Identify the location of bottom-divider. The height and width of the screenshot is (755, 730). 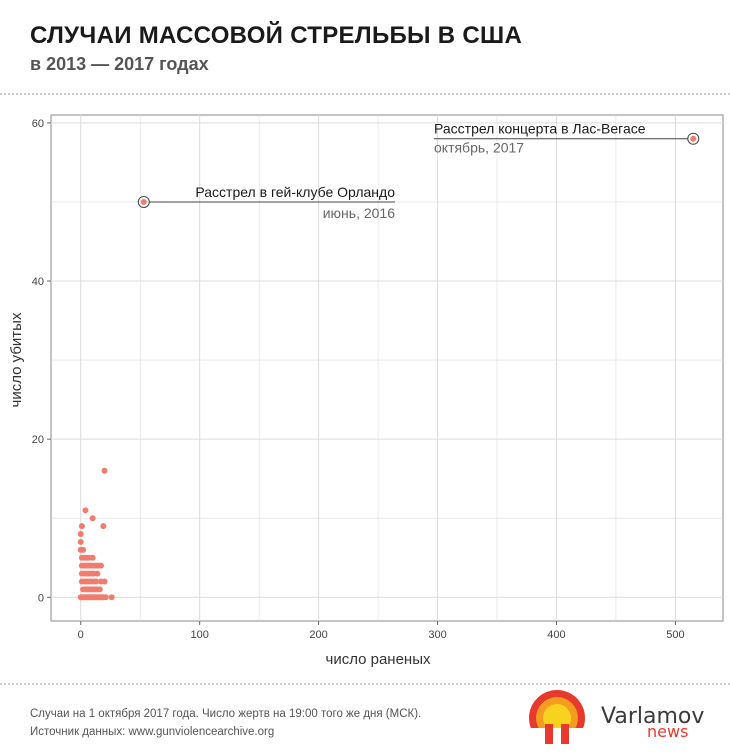
(365, 684).